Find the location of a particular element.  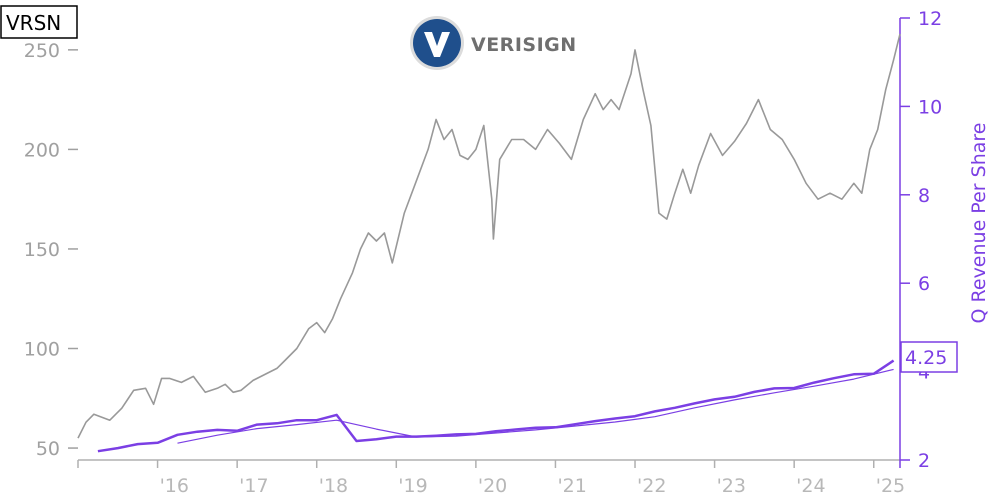

right-tick-label: 12 is located at coordinates (930, 19).